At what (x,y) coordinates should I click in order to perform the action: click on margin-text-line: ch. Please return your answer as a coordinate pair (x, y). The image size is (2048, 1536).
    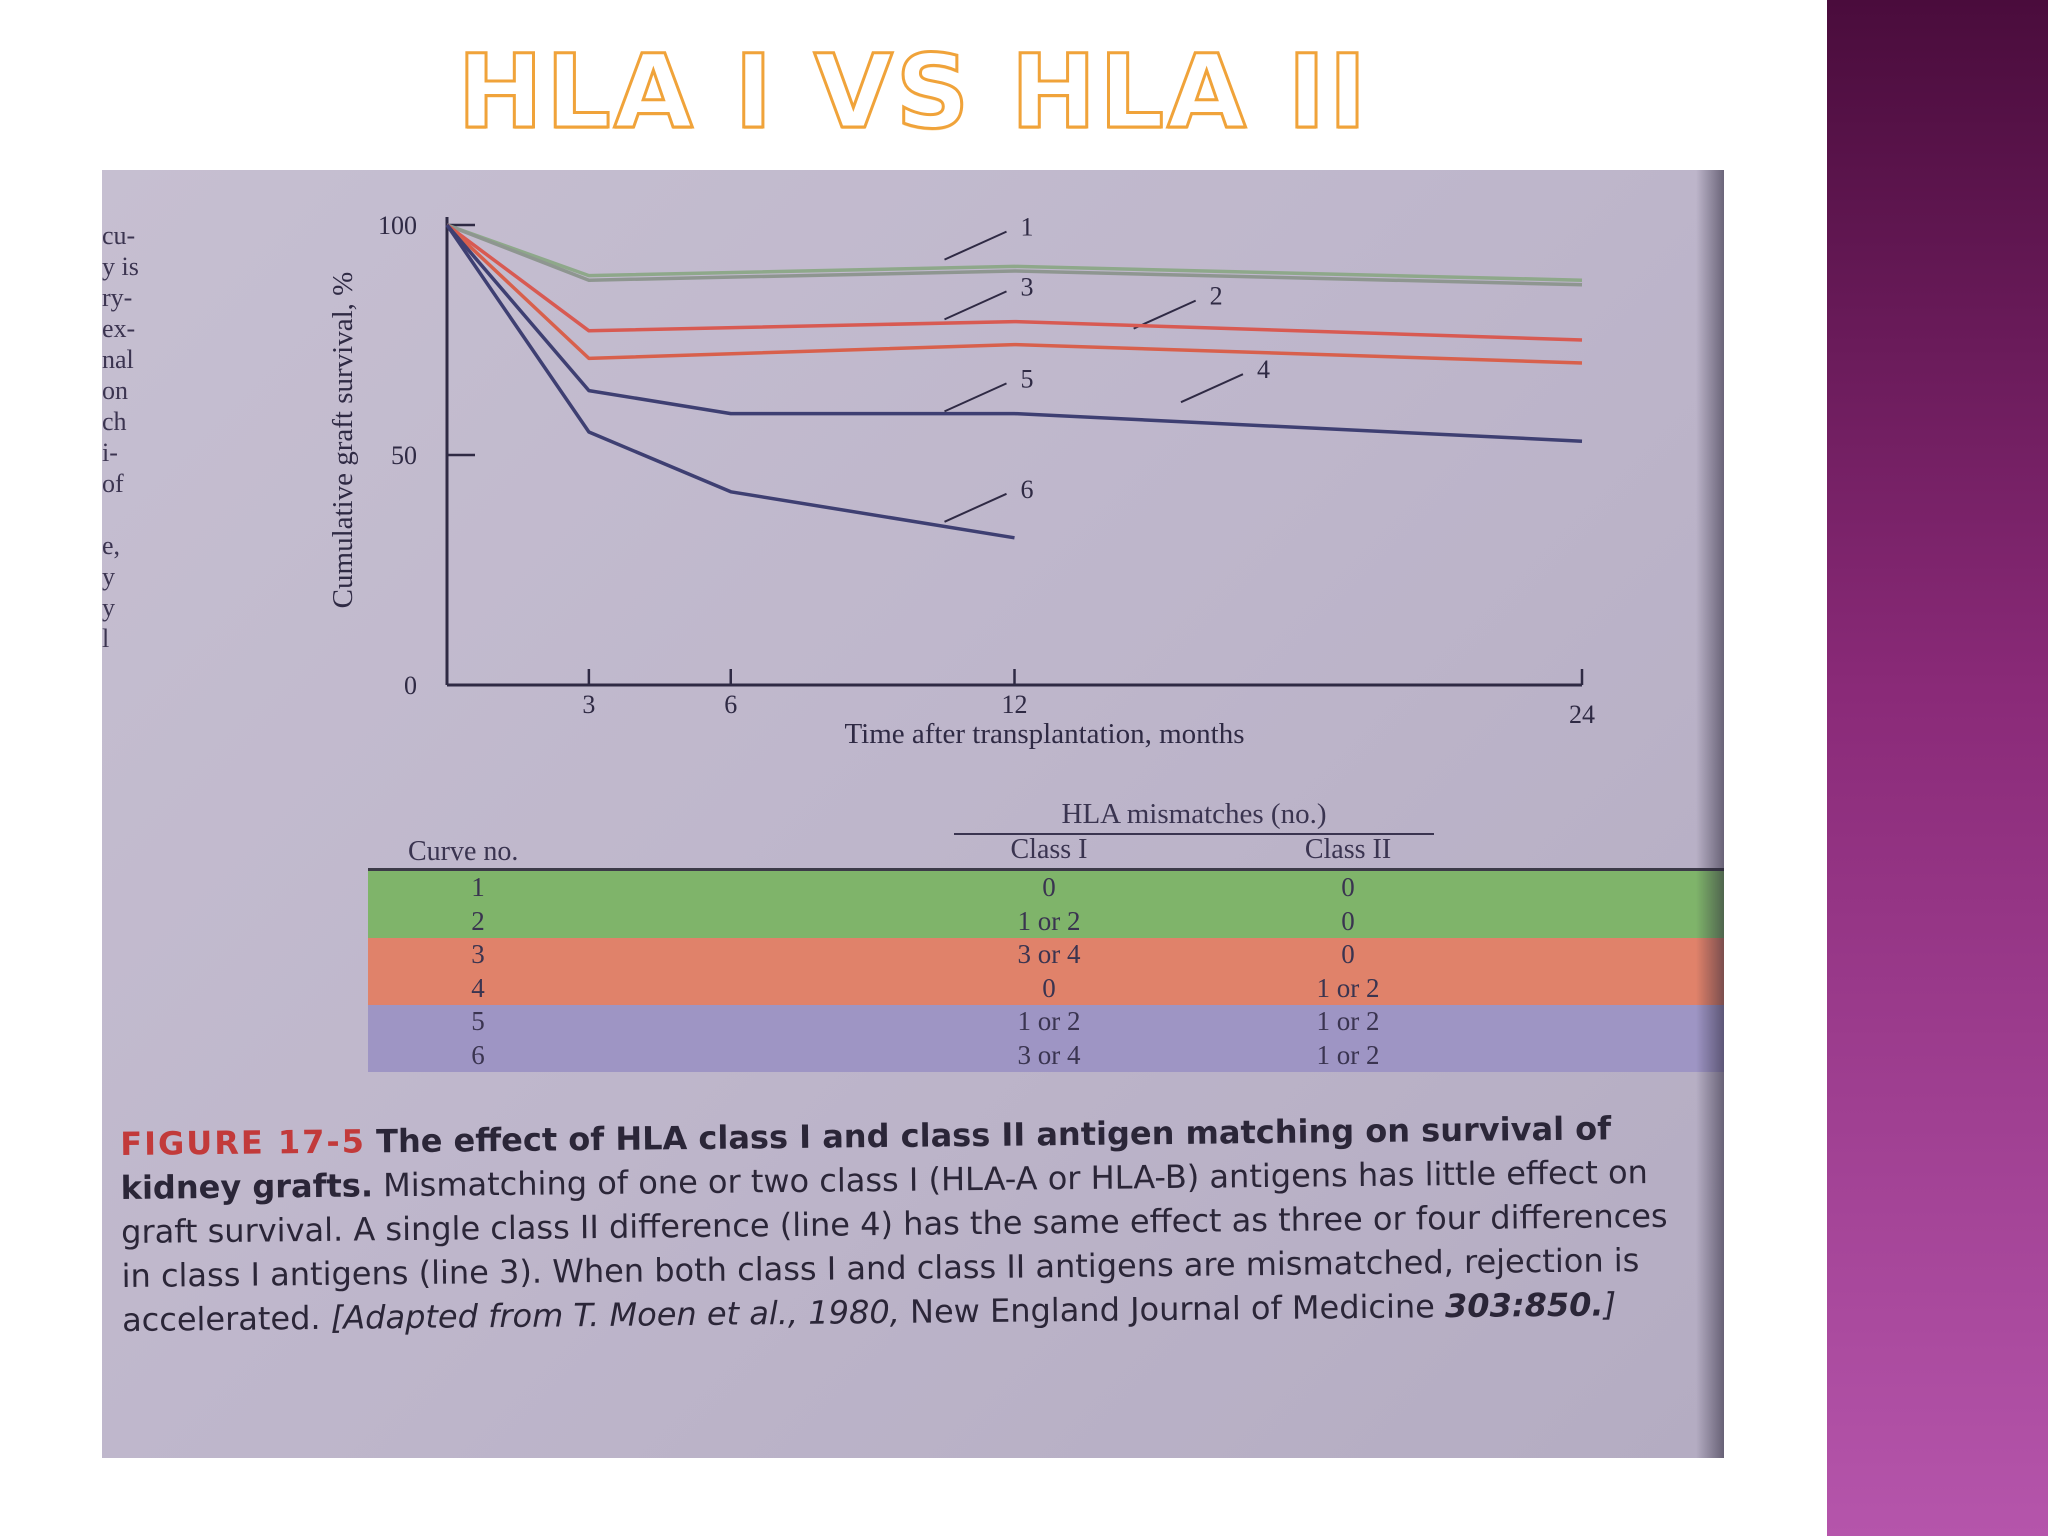
    Looking at the image, I should click on (114, 421).